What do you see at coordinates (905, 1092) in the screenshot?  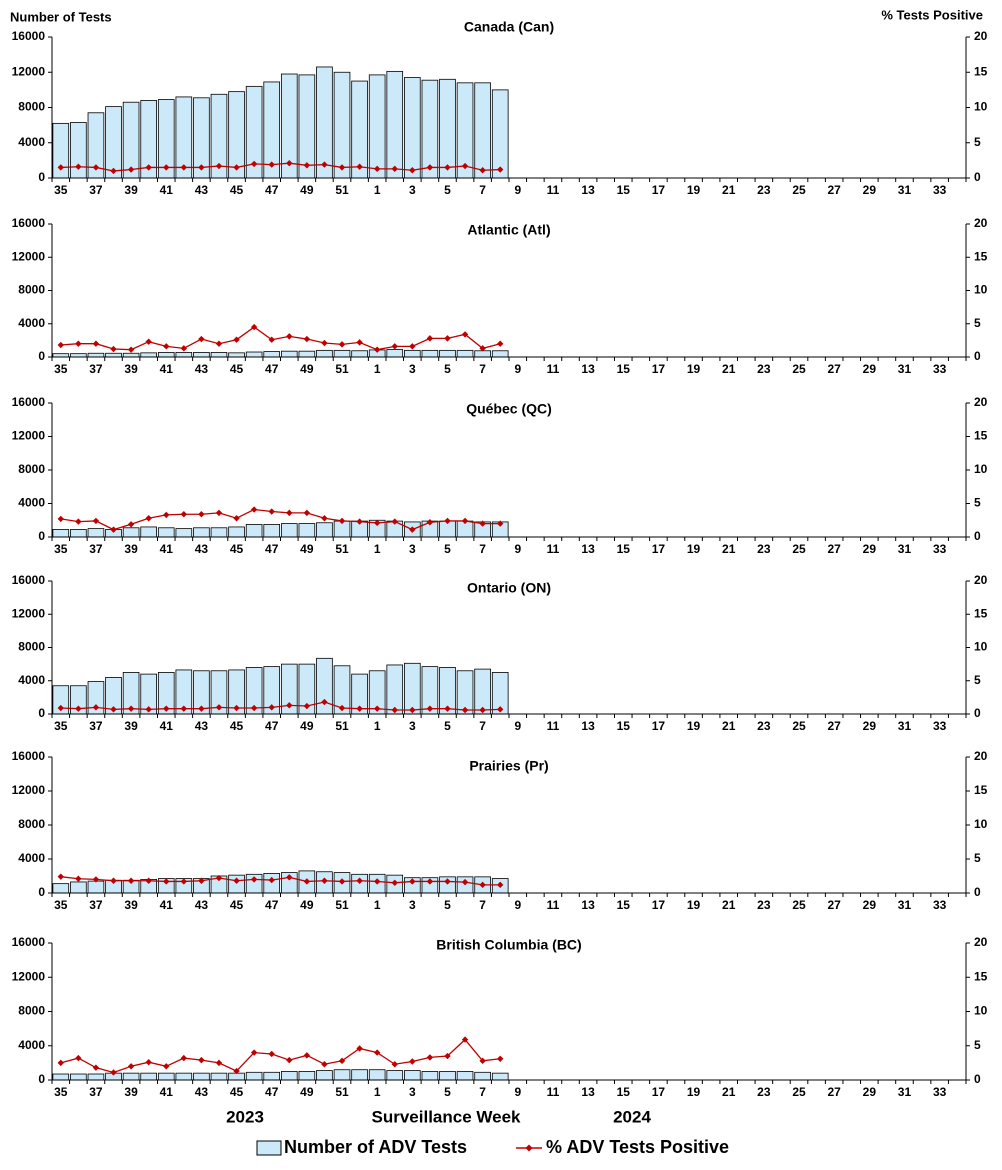 I see `x-tick-label: 31` at bounding box center [905, 1092].